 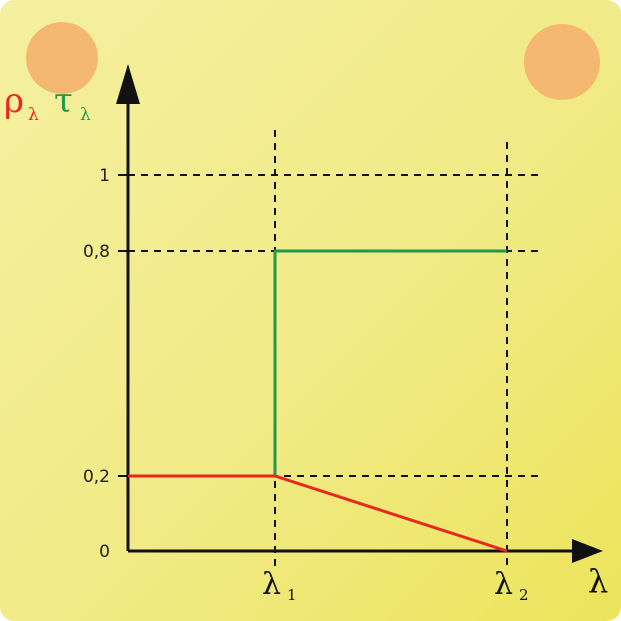 What do you see at coordinates (503, 584) in the screenshot?
I see `x-tick-label-lambda2: λ` at bounding box center [503, 584].